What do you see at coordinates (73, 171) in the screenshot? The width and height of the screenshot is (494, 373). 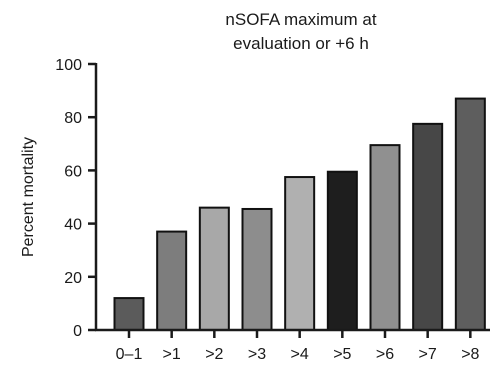 I see `y-tick-label: 60` at bounding box center [73, 171].